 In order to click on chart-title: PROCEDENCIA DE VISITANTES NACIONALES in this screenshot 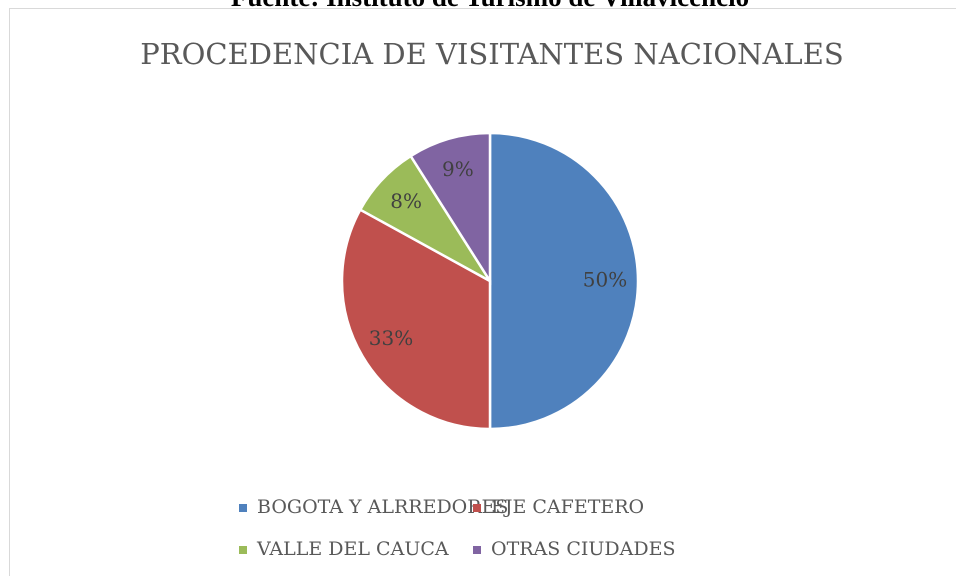, I will do `click(491, 54)`.